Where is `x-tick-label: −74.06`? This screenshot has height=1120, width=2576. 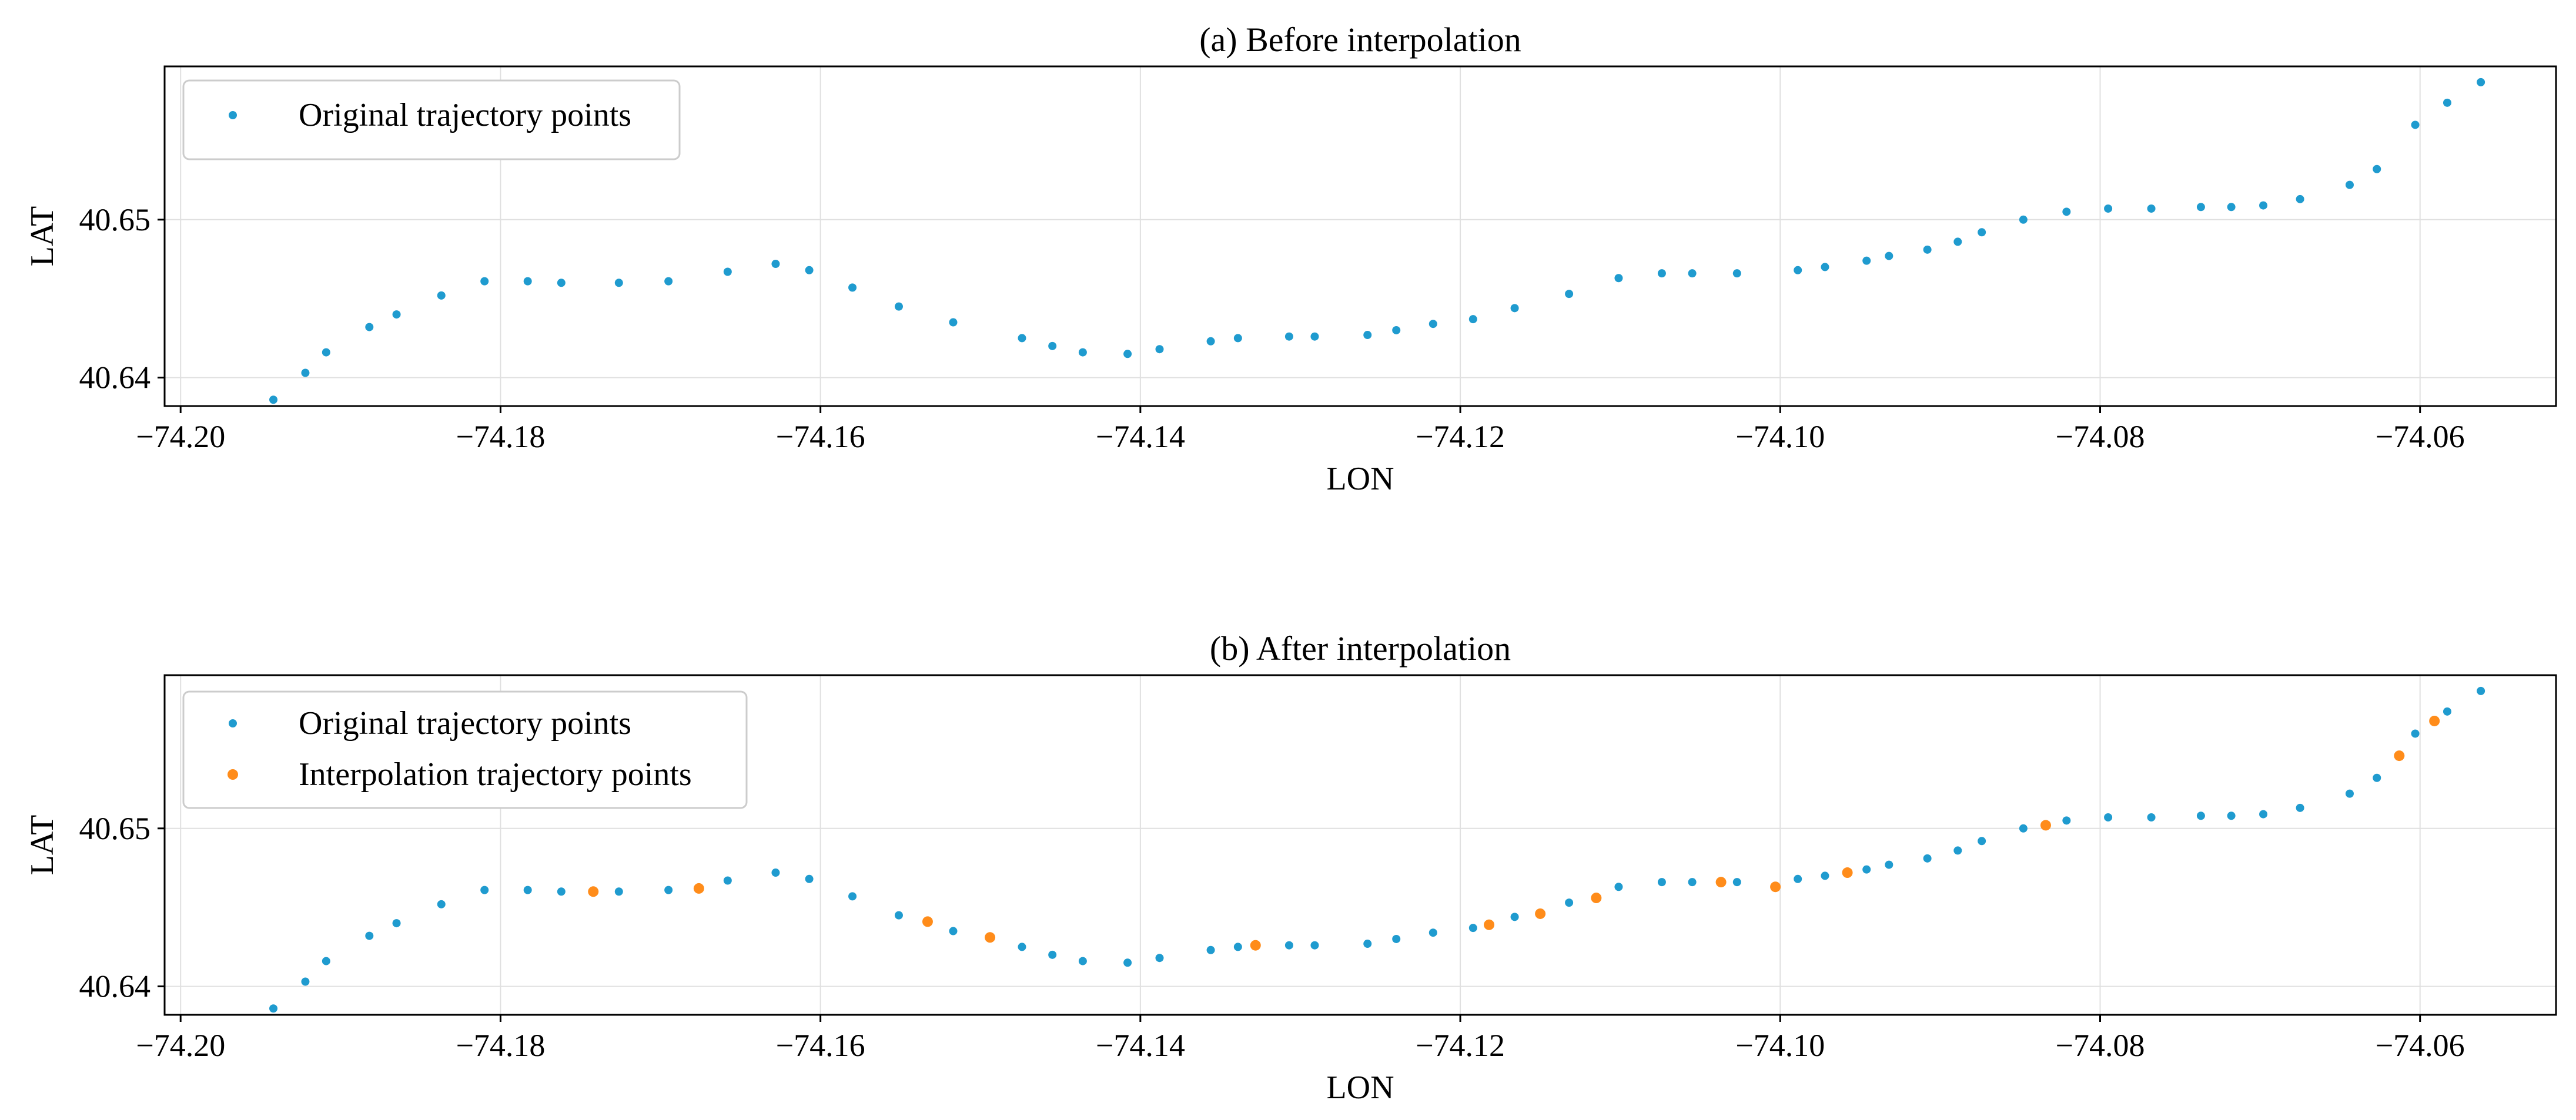
x-tick-label: −74.06 is located at coordinates (2420, 436).